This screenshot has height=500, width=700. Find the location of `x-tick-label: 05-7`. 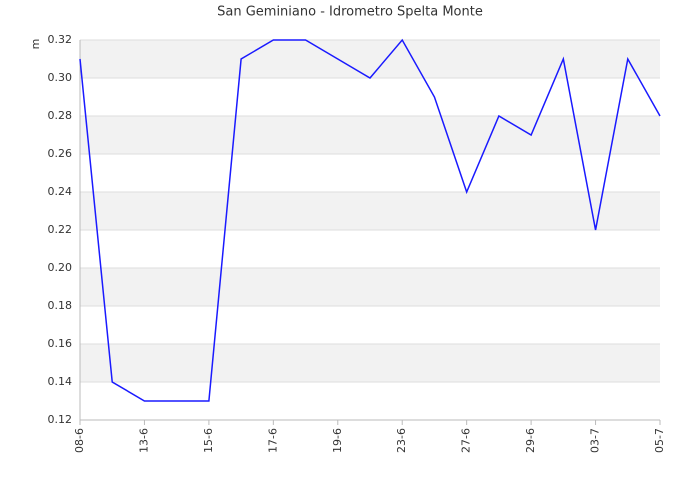

x-tick-label: 05-7 is located at coordinates (659, 440).